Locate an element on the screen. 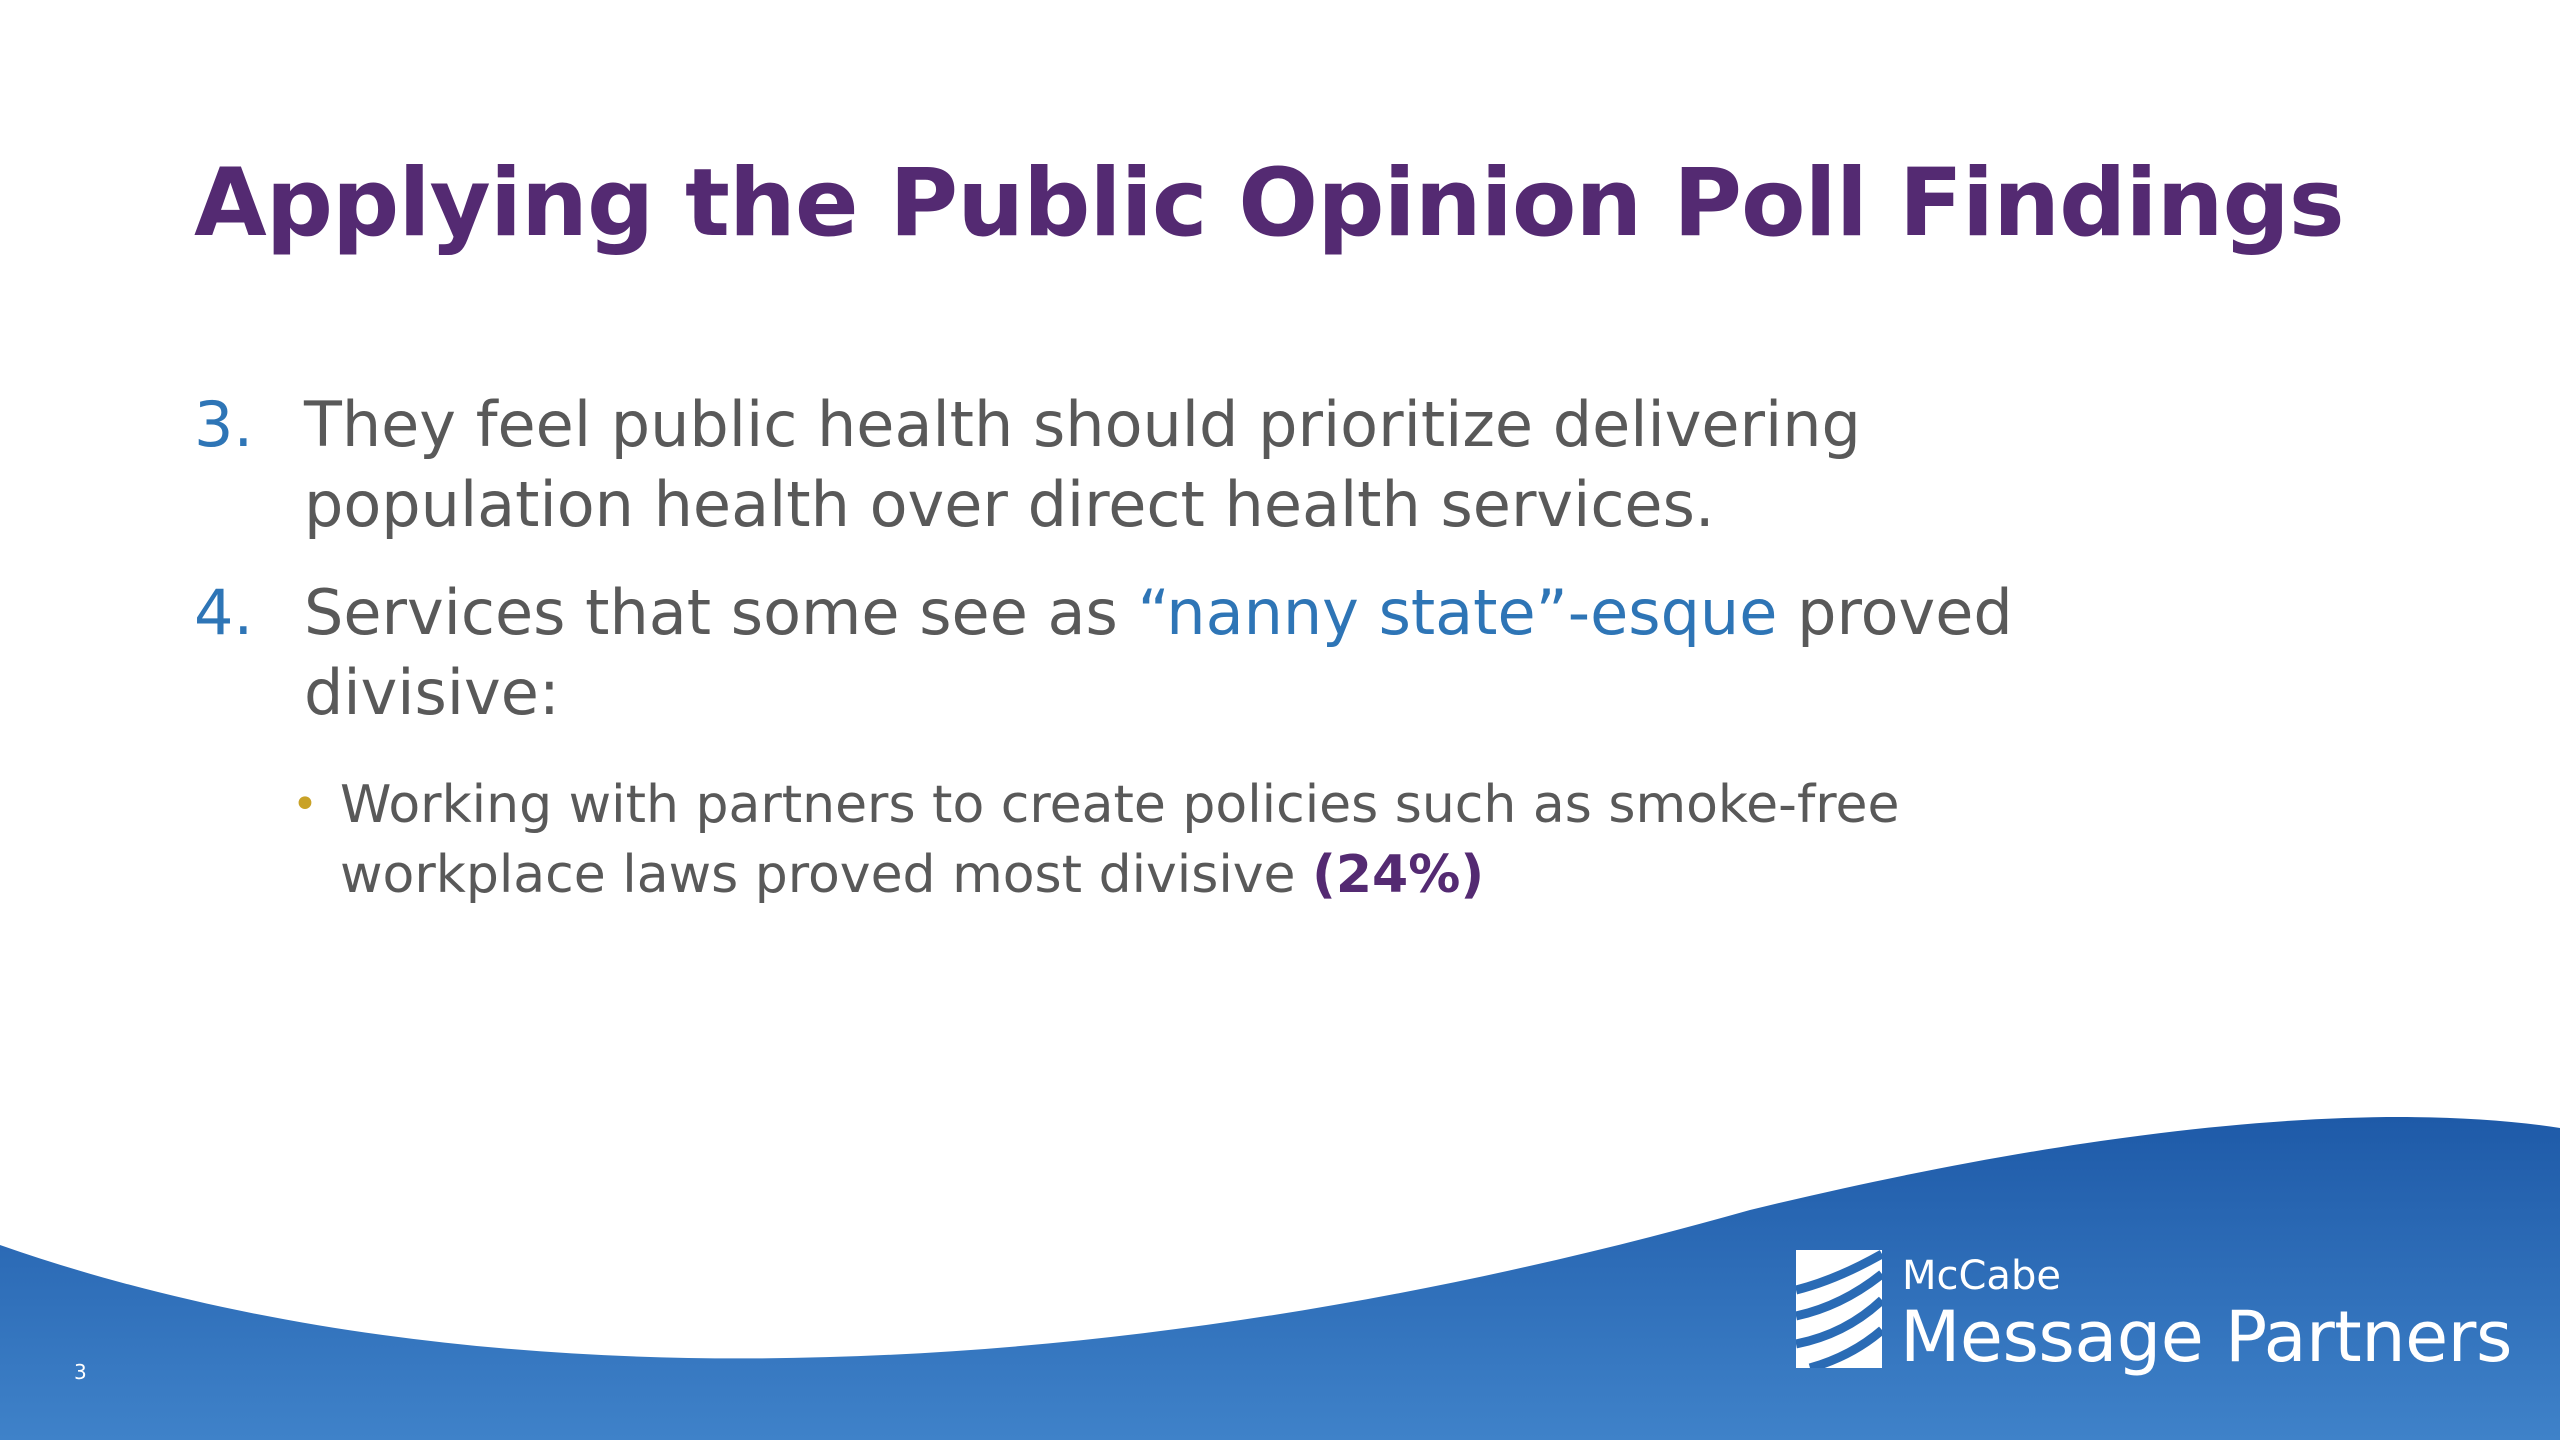 This screenshot has height=1440, width=2560. sub-bullet-text: workplace laws proved most divisive is located at coordinates (826, 875).